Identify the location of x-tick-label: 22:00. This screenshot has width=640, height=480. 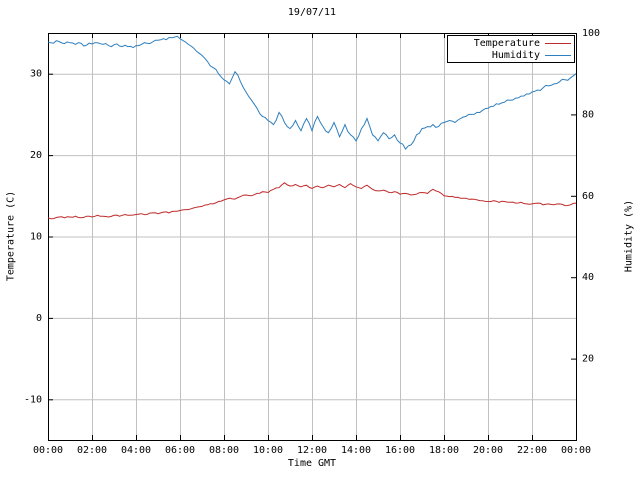
(532, 450).